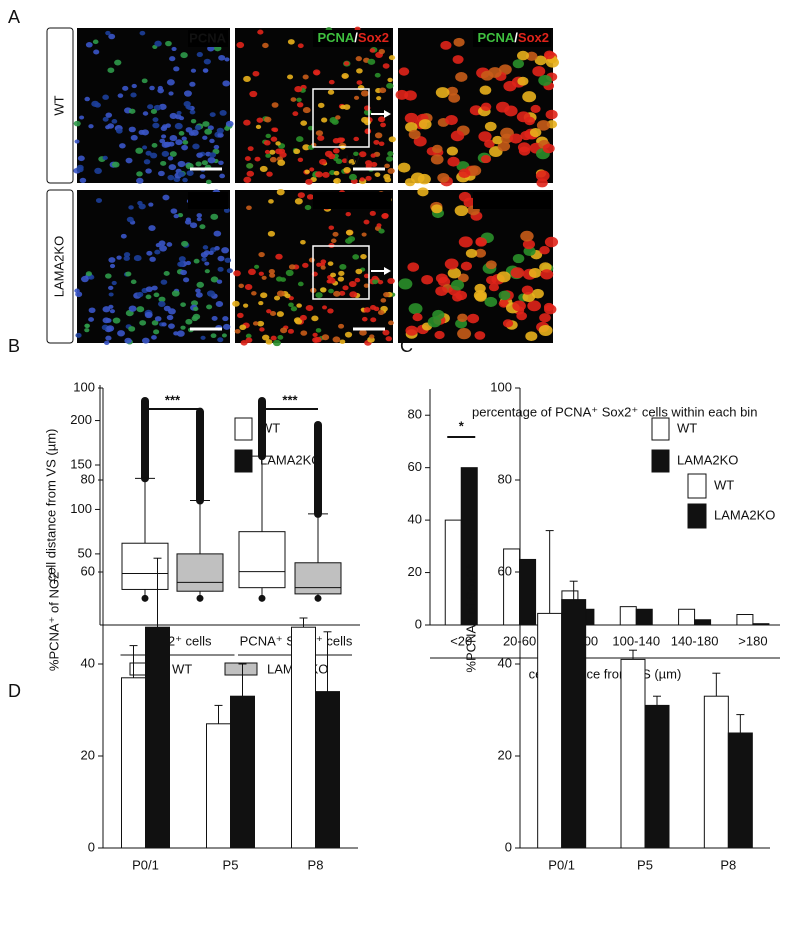 Image resolution: width=800 pixels, height=931 pixels. Describe the element at coordinates (316, 864) in the screenshot. I see `x-tick-label: P8` at that location.